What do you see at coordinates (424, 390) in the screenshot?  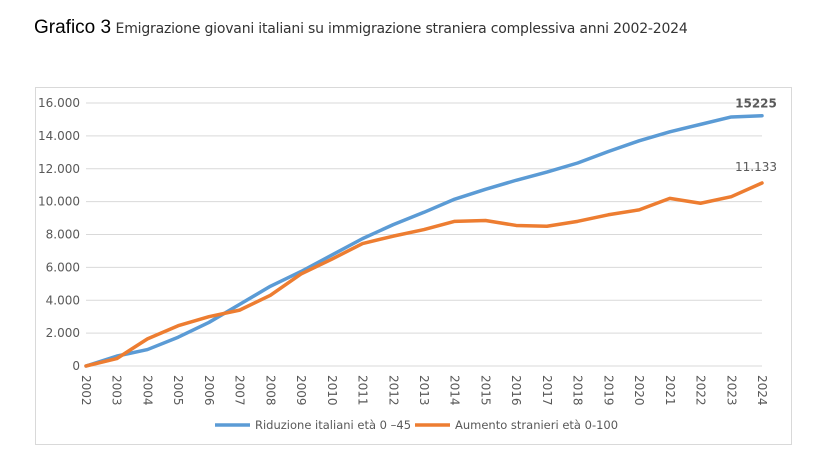 I see `x-tick-label: 2013` at bounding box center [424, 390].